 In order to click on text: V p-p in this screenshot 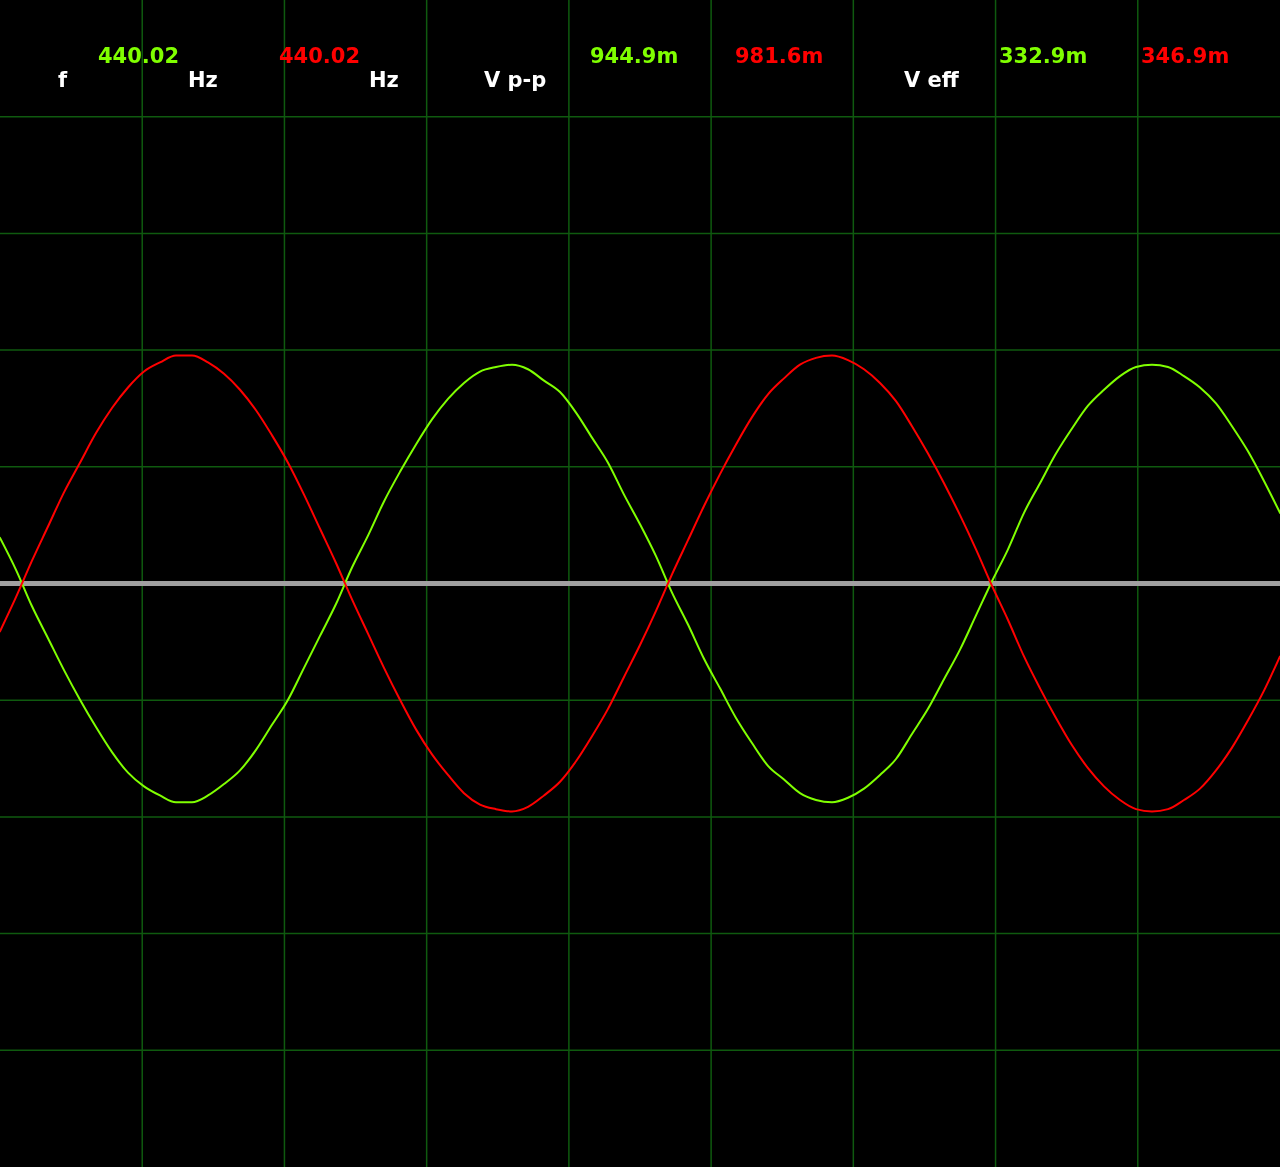, I will do `click(515, 80)`.